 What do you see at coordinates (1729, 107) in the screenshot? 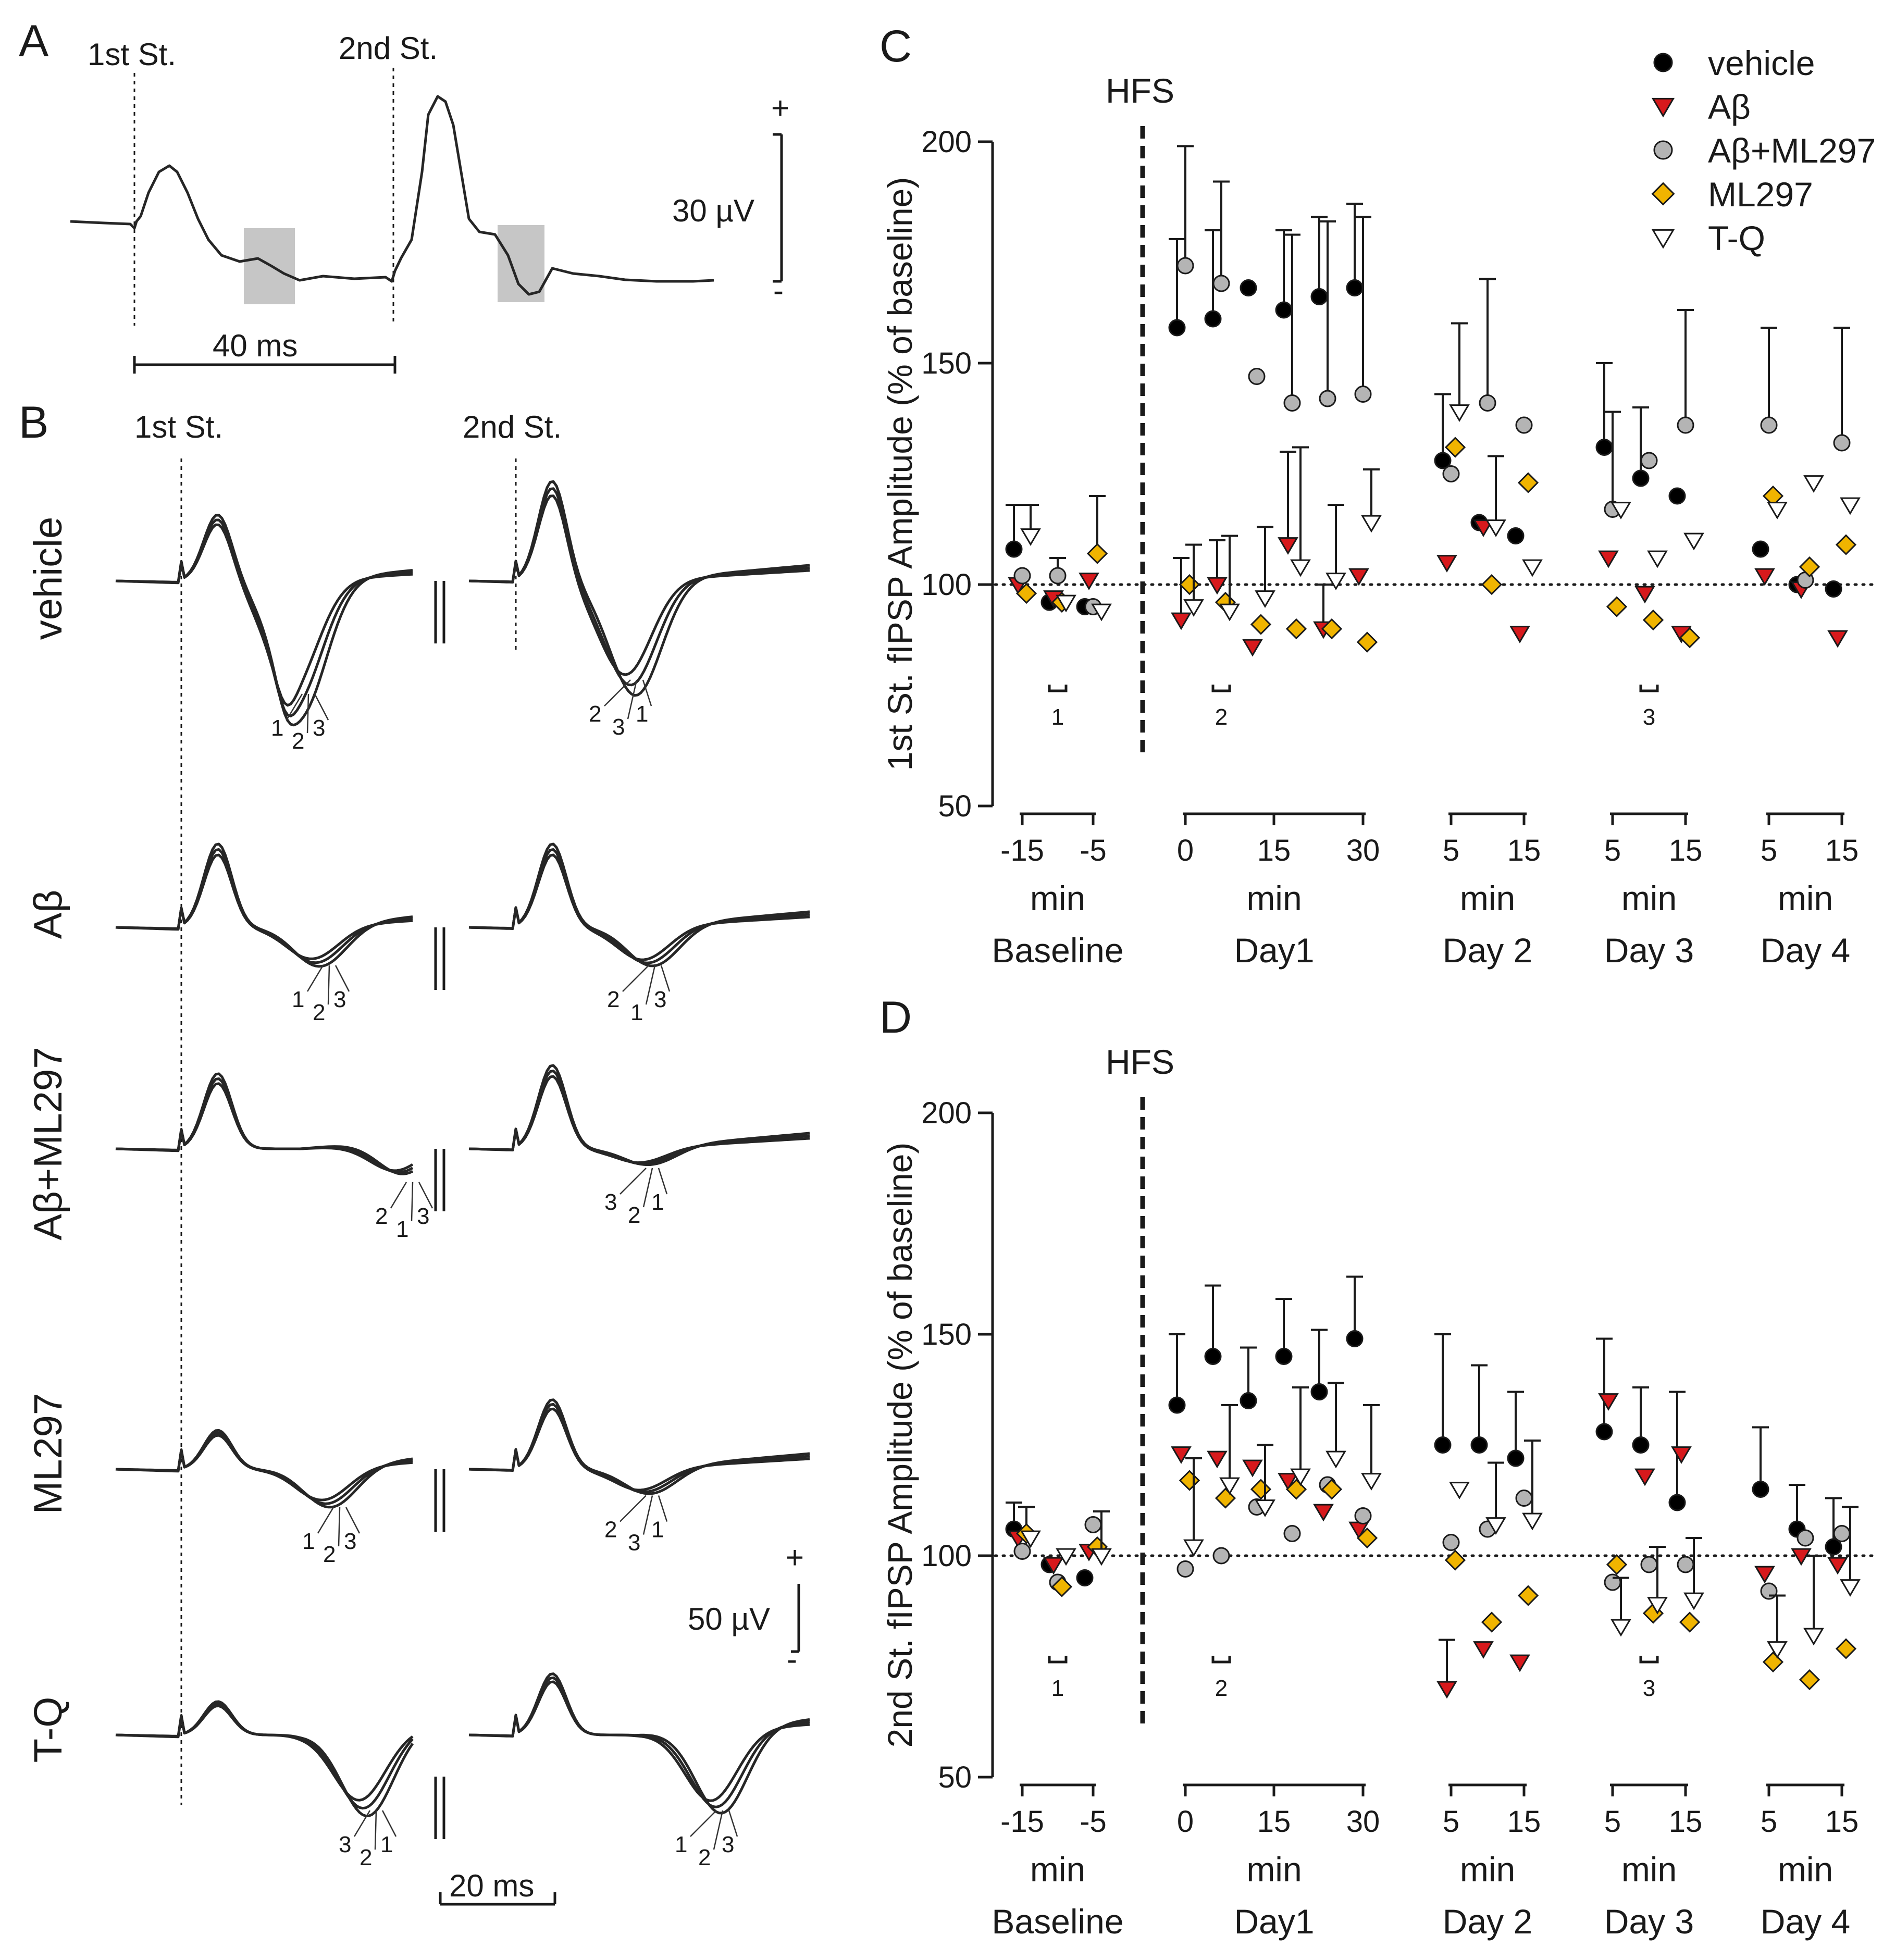
I see `legend-label: Aβ` at bounding box center [1729, 107].